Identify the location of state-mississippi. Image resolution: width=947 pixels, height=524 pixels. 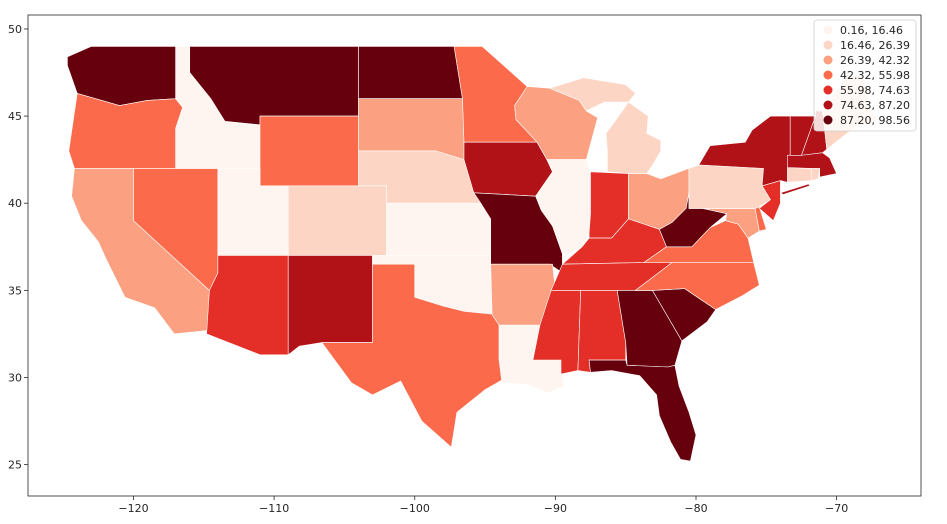
(557, 332).